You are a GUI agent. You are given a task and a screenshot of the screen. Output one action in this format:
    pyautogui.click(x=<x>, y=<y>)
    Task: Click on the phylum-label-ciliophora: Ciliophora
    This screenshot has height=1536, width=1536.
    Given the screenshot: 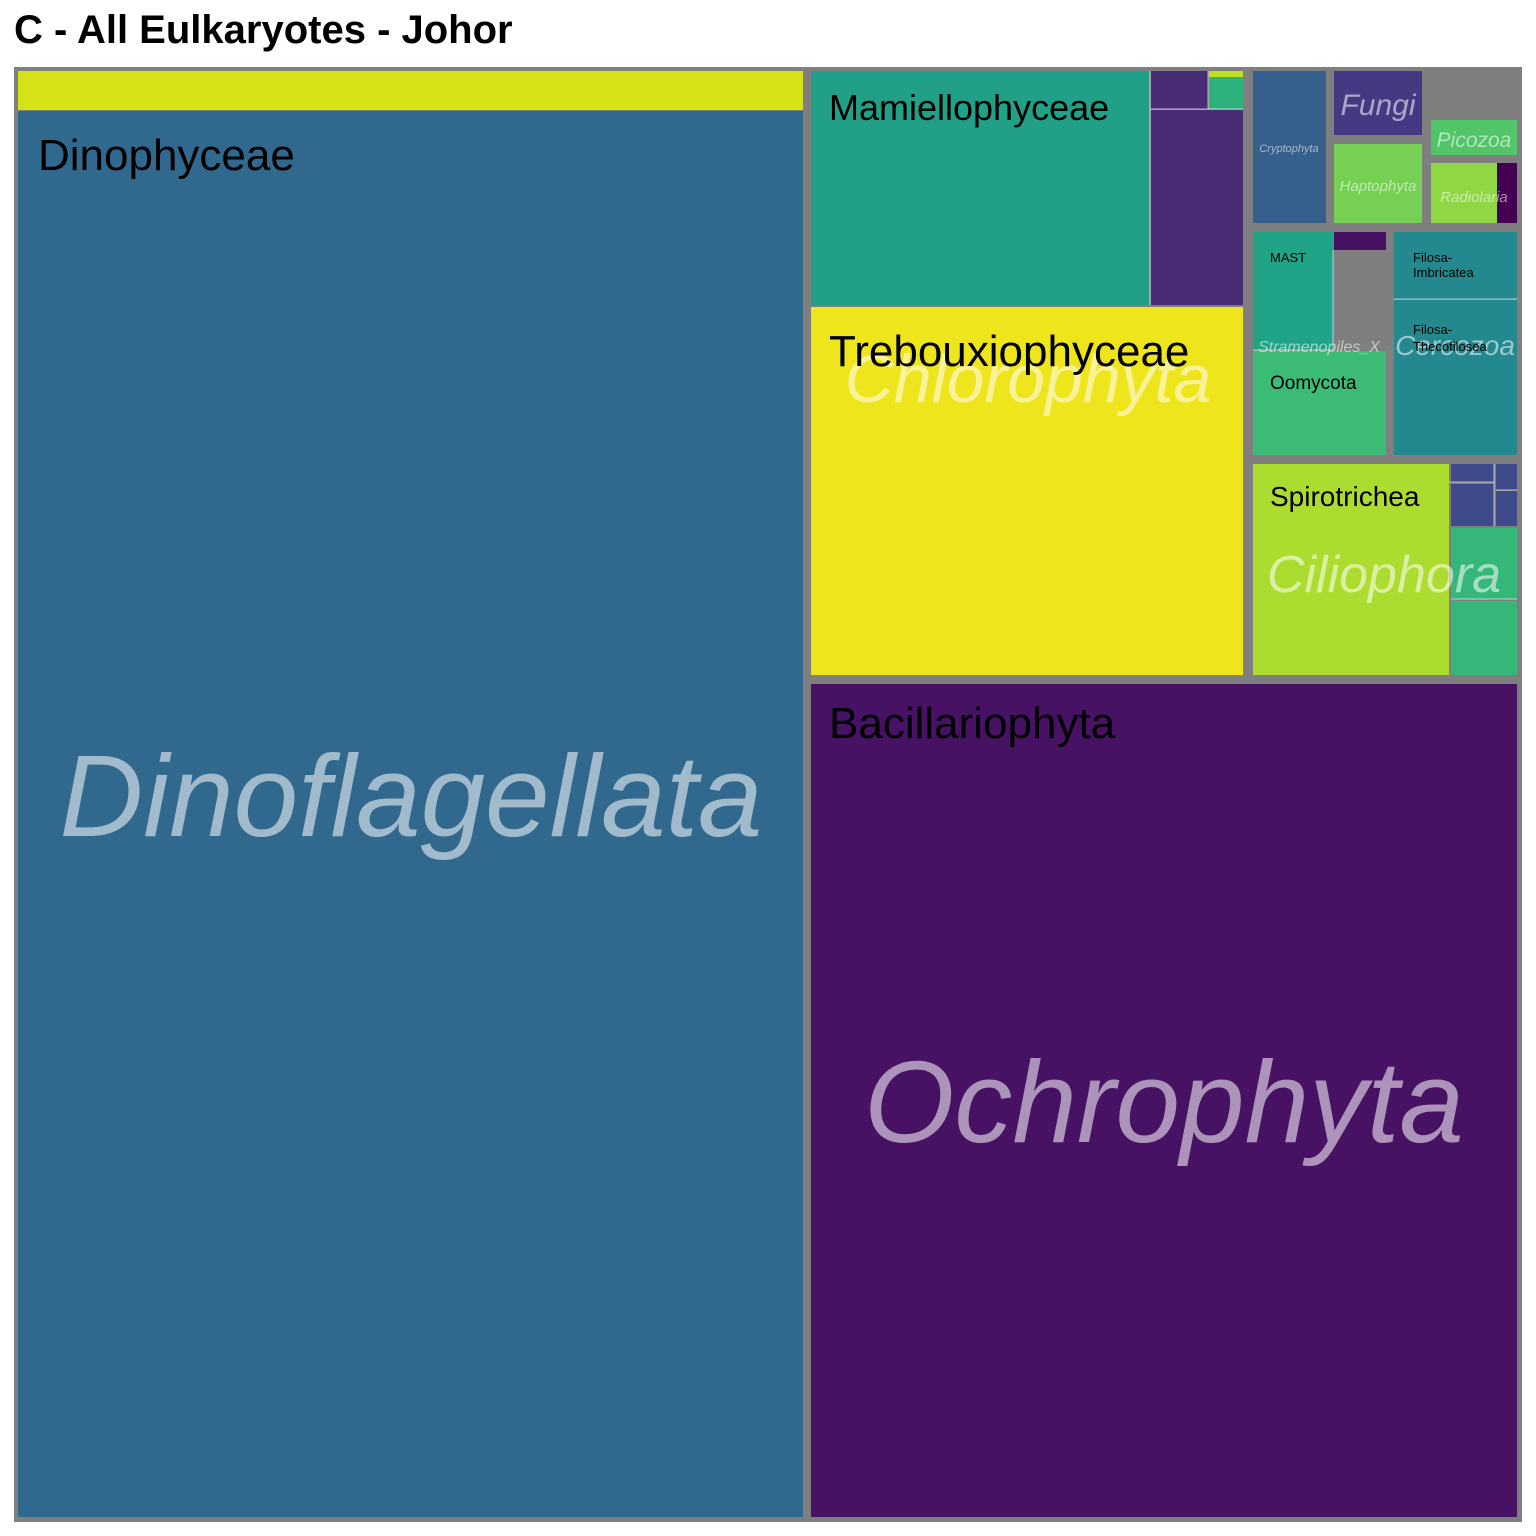 What is the action you would take?
    pyautogui.click(x=1384, y=575)
    